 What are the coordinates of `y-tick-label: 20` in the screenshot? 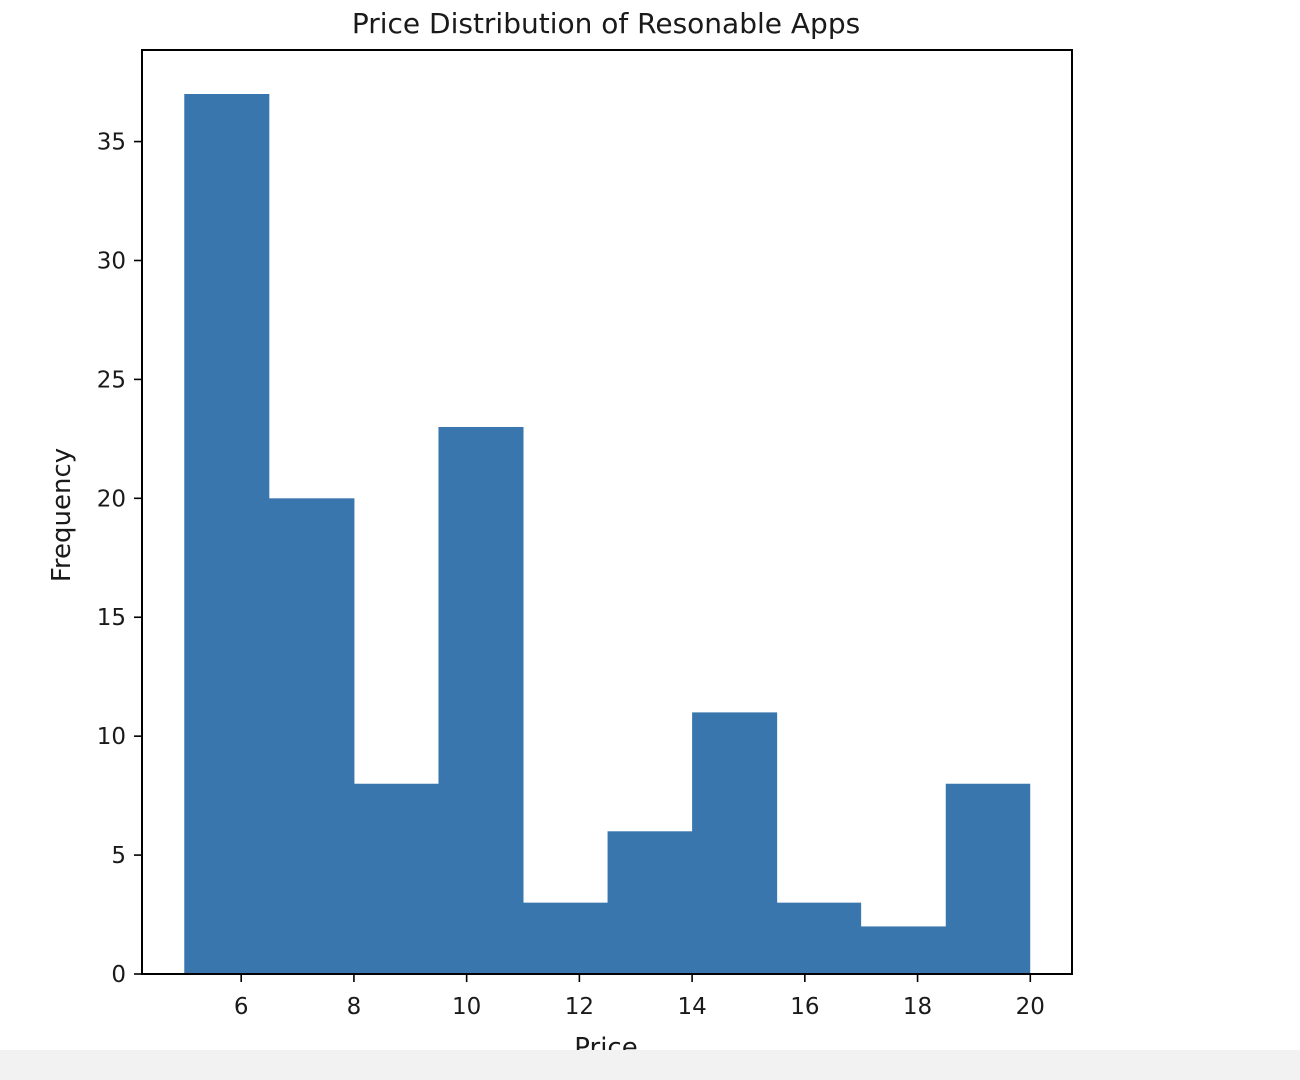 It's located at (111, 499).